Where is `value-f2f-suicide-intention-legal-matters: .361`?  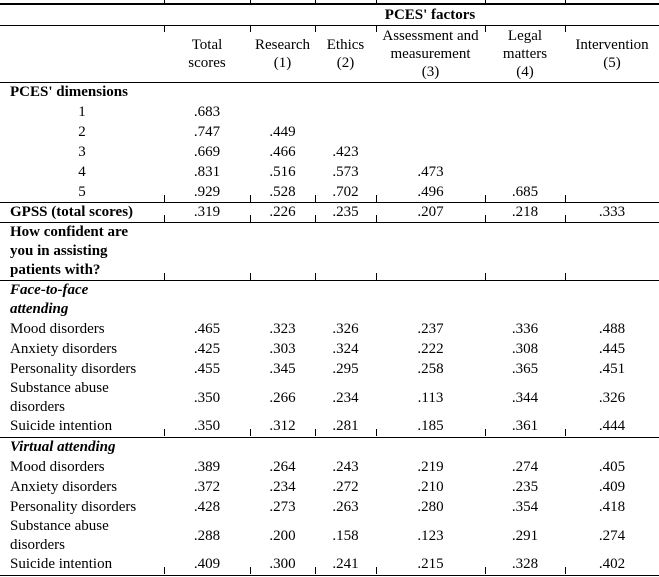 value-f2f-suicide-intention-legal-matters: .361 is located at coordinates (525, 427).